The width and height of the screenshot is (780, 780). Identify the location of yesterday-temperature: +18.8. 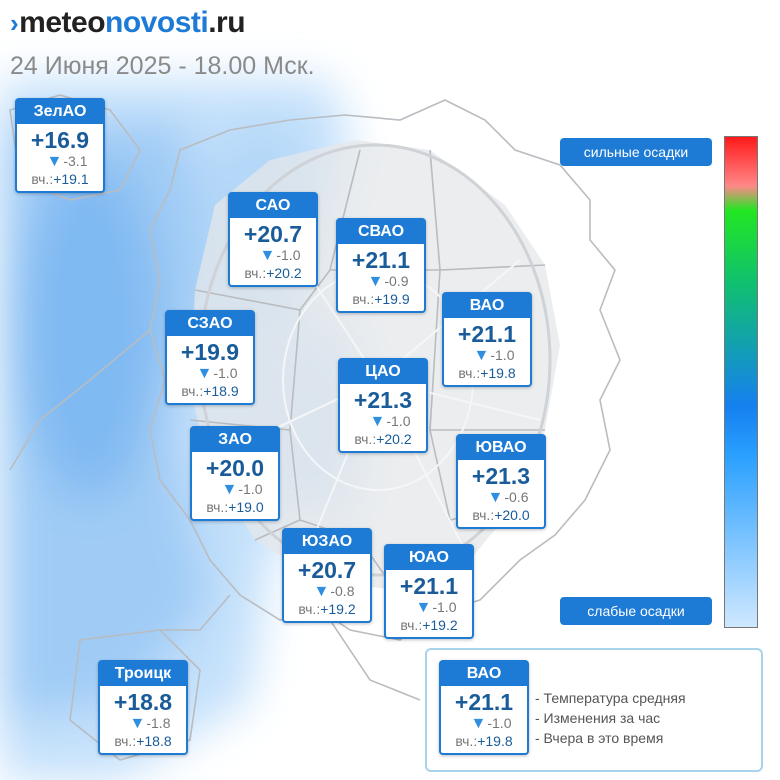
(154, 741).